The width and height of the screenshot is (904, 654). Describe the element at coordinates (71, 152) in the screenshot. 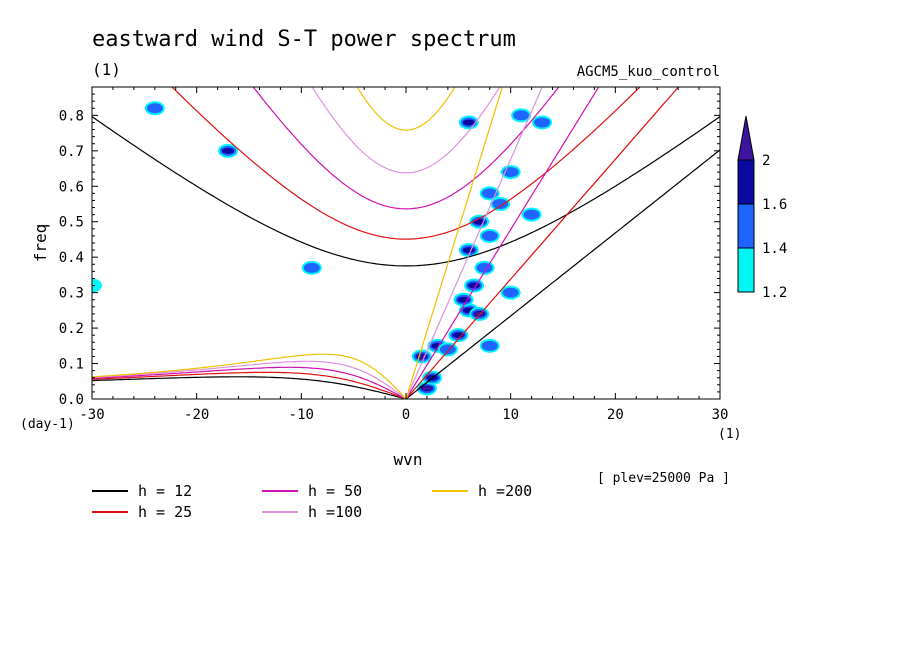

I see `y-tick-label: 0.7` at that location.